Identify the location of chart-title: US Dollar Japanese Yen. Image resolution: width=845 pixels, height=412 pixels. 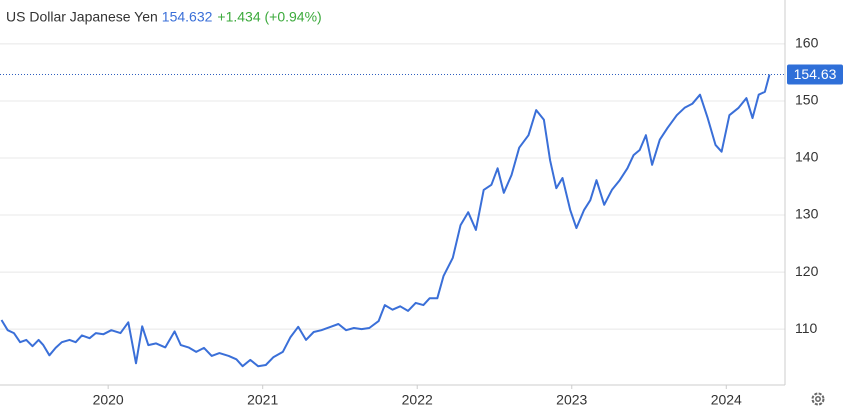
(82, 17).